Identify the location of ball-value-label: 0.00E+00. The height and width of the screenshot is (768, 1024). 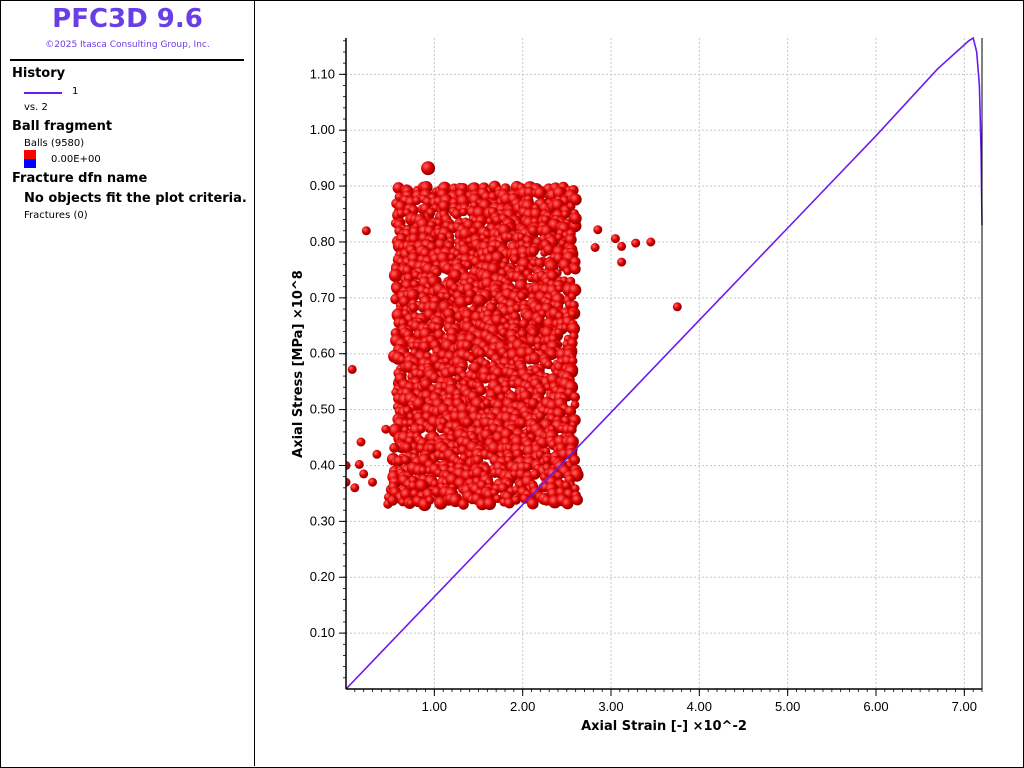
(76, 159).